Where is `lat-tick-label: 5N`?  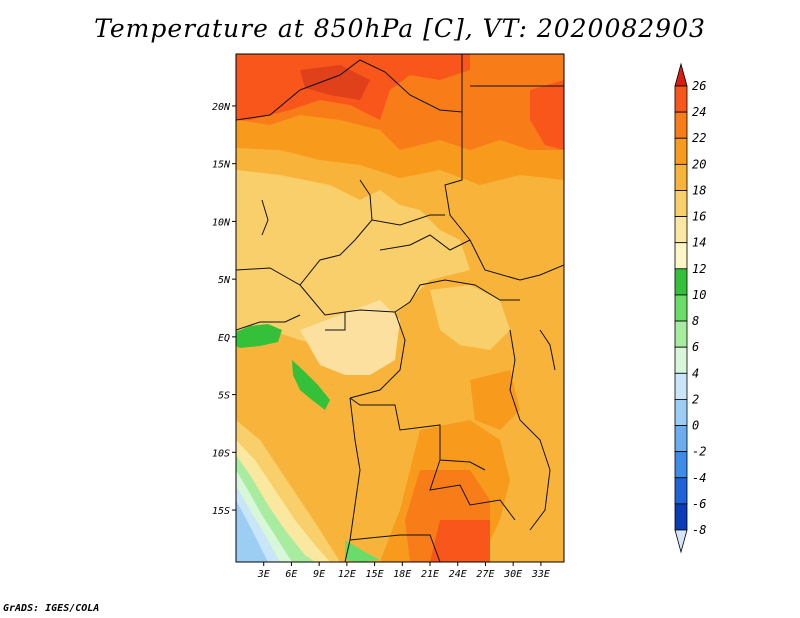
lat-tick-label: 5N is located at coordinates (224, 280).